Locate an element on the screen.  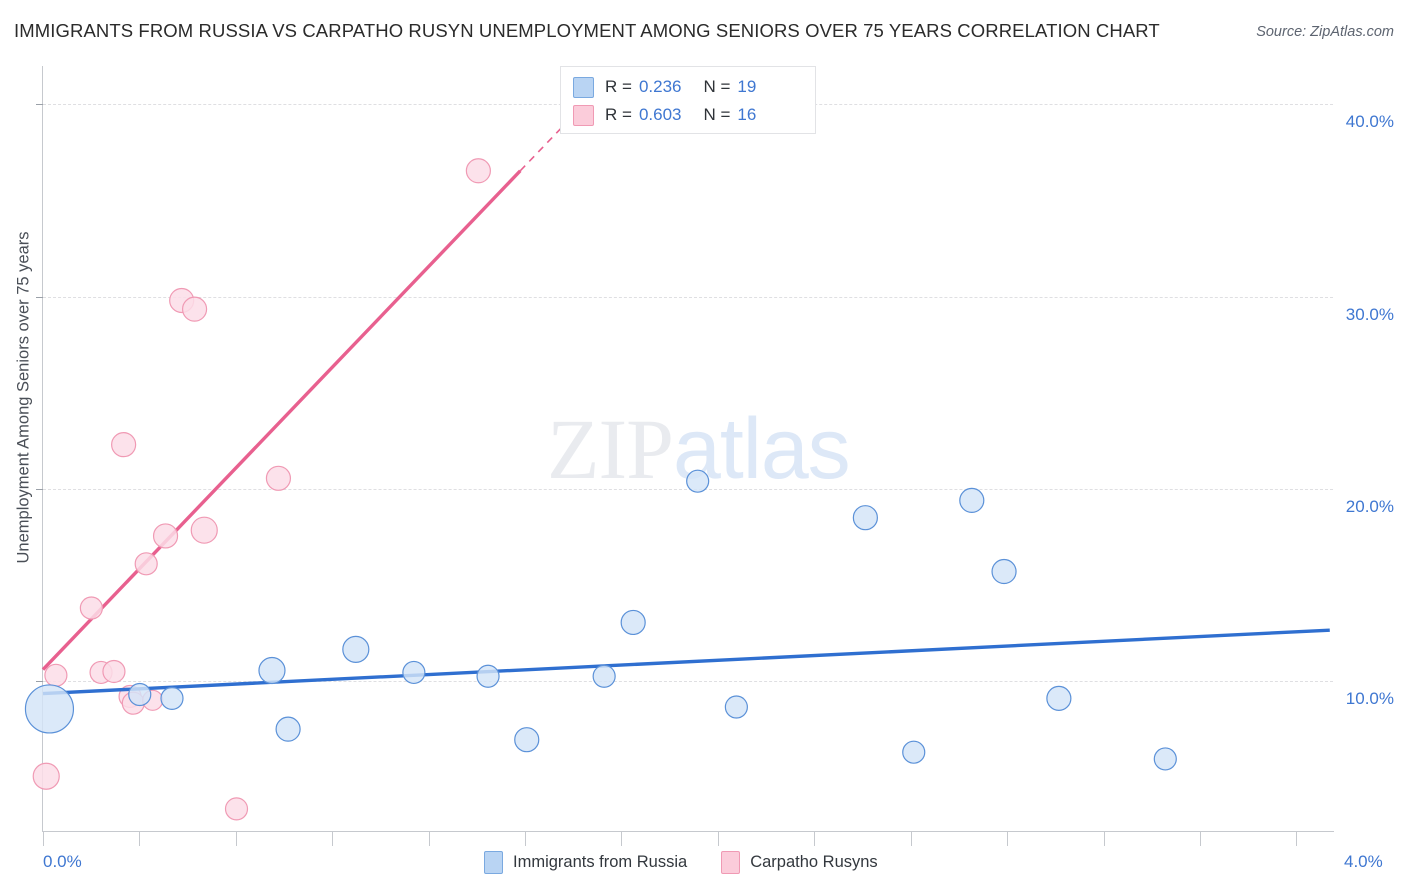
n-label-pink: N = is located at coordinates (717, 114).